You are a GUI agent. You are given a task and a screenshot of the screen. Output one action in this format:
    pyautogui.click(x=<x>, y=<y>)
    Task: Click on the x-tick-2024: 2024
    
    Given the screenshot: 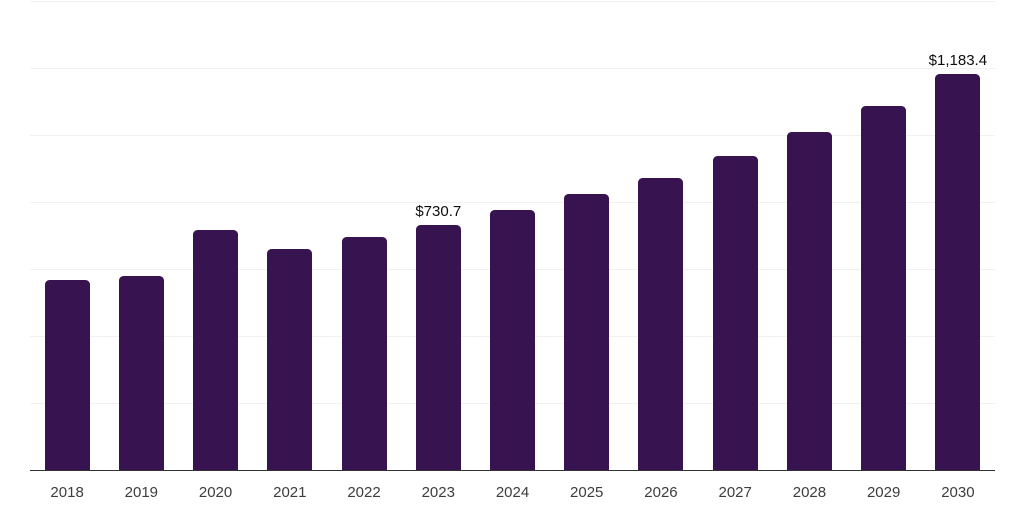 What is the action you would take?
    pyautogui.click(x=512, y=492)
    